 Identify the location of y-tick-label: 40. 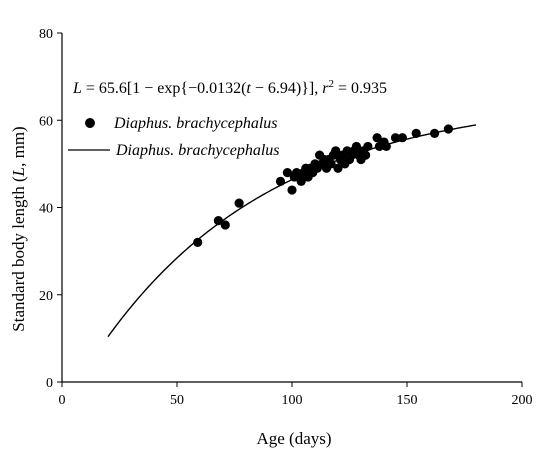
(46, 209).